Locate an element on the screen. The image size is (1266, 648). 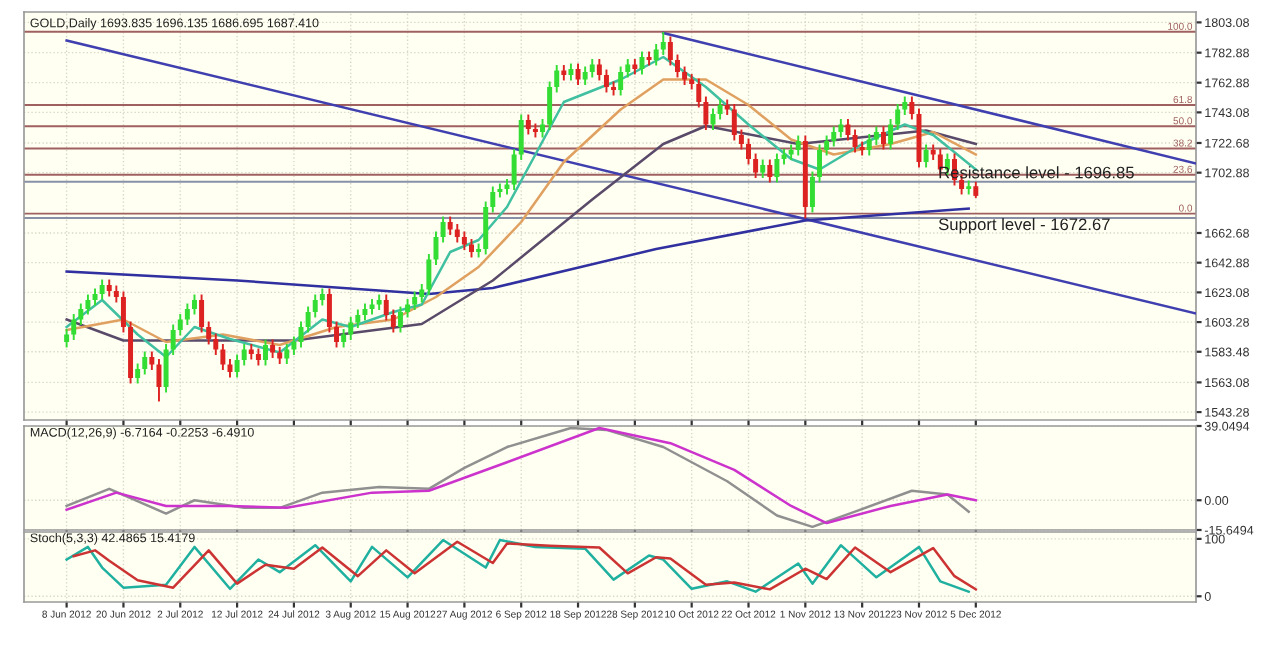
ref-line-label: Support level - 1672.67 is located at coordinates (1024, 226).